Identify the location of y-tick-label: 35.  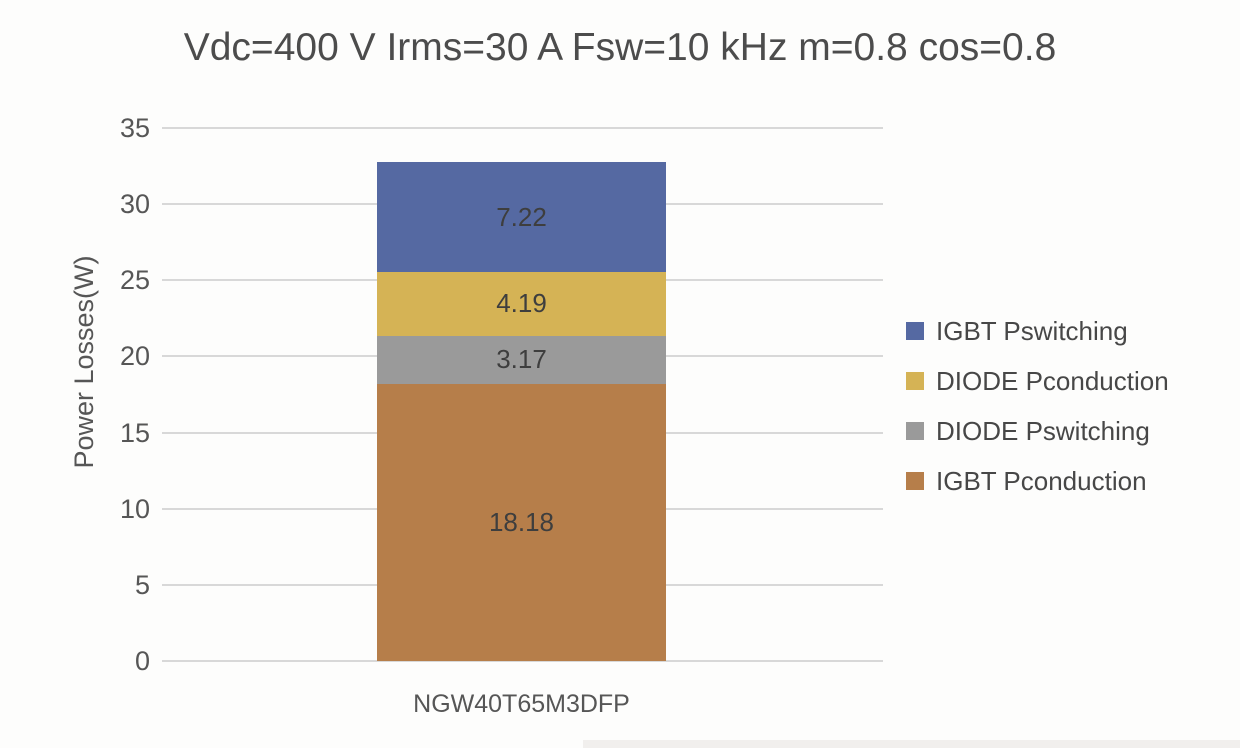
(134, 128).